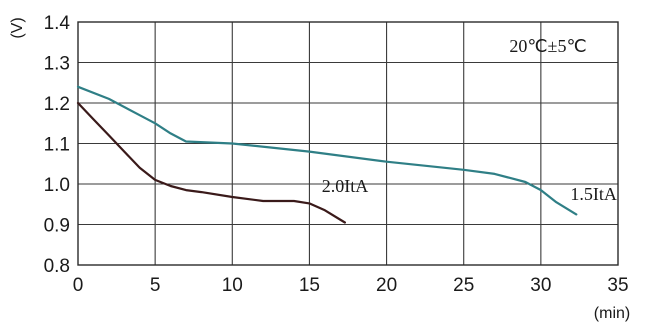  What do you see at coordinates (617, 285) in the screenshot?
I see `x-tick-label: 35` at bounding box center [617, 285].